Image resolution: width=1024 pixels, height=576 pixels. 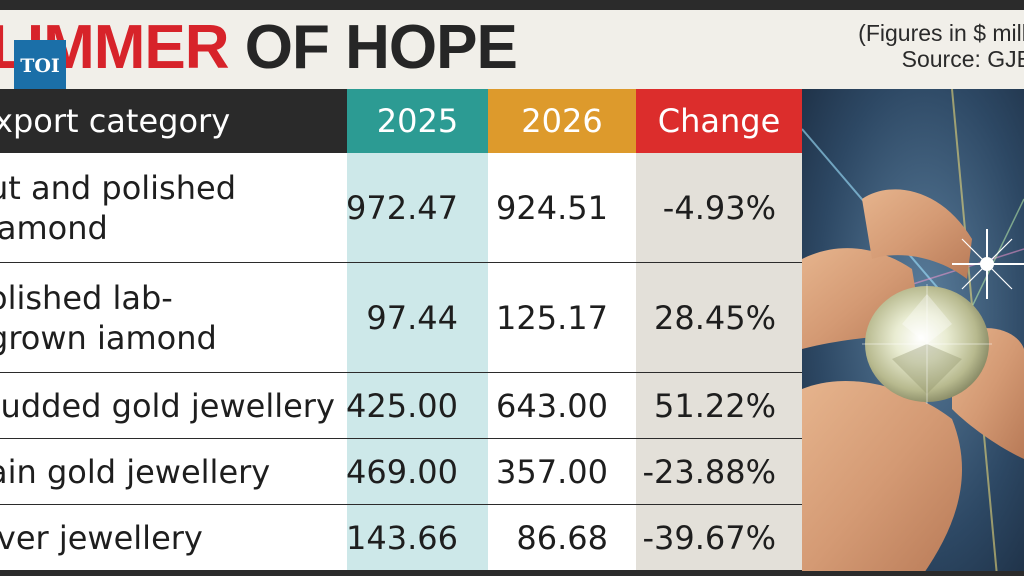 What do you see at coordinates (962, 59) in the screenshot?
I see `source-note: Source: GJE` at bounding box center [962, 59].